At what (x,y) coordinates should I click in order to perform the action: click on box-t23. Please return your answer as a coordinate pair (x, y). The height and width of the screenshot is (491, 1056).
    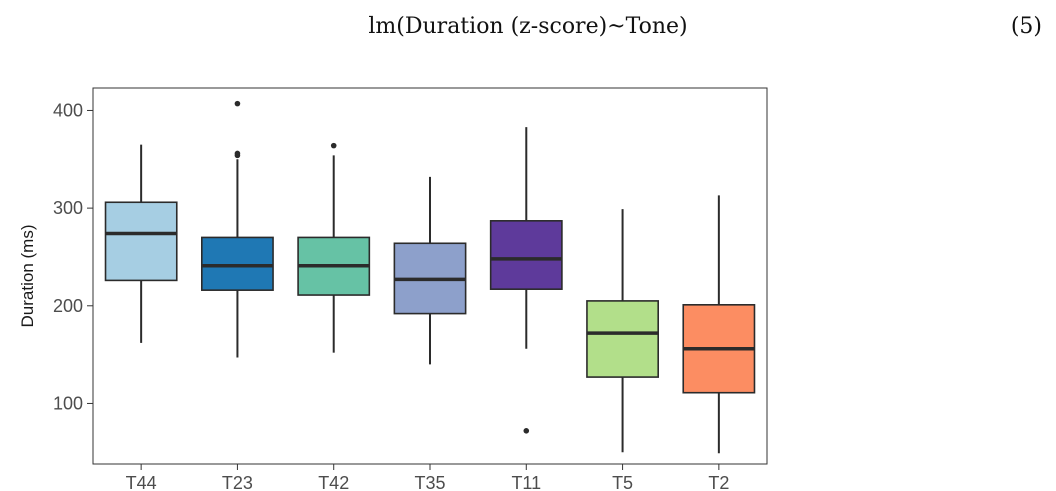
    Looking at the image, I should click on (237, 229).